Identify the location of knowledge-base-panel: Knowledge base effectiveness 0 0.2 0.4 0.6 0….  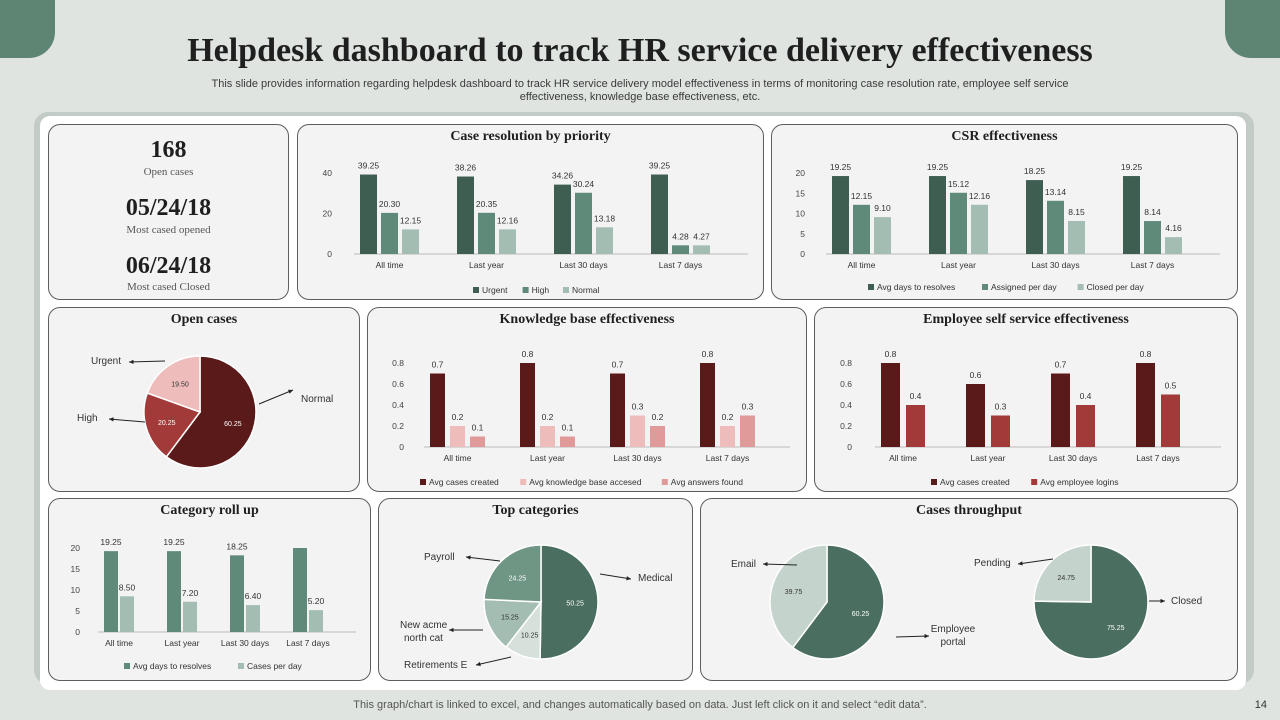
(587, 399).